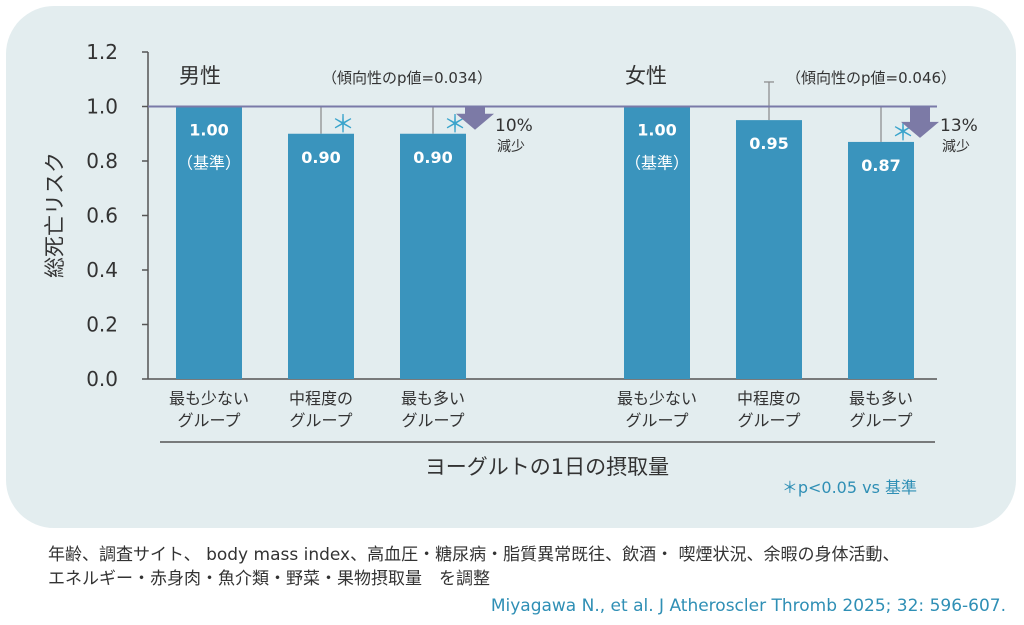 This screenshot has height=625, width=1024. Describe the element at coordinates (959, 126) in the screenshot. I see `reduction-percent: 13%` at that location.